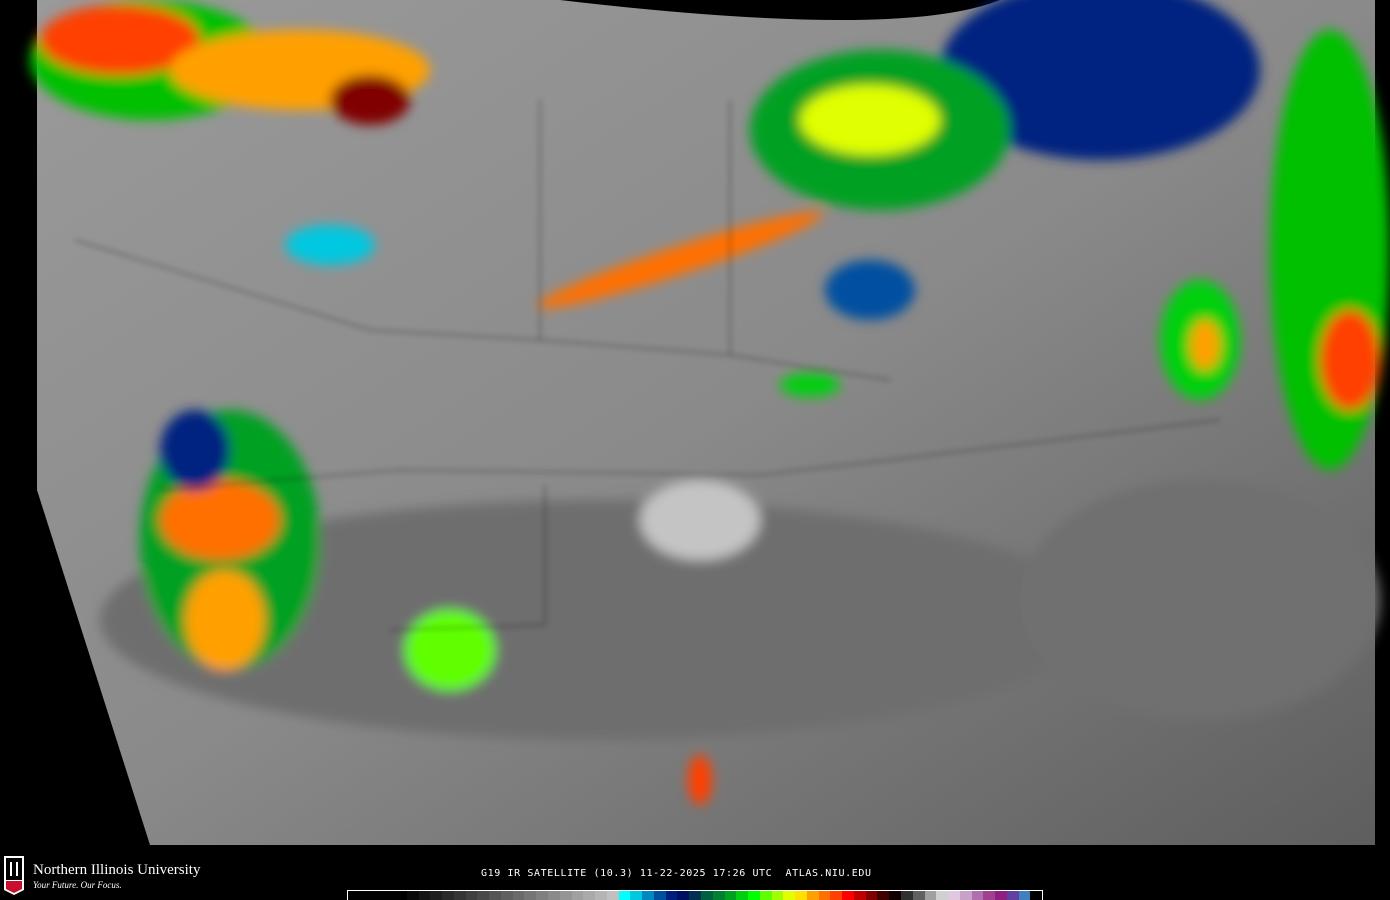 This screenshot has height=900, width=1390. What do you see at coordinates (77, 885) in the screenshot?
I see `university-tagline: Your Future. Our Focus.` at bounding box center [77, 885].